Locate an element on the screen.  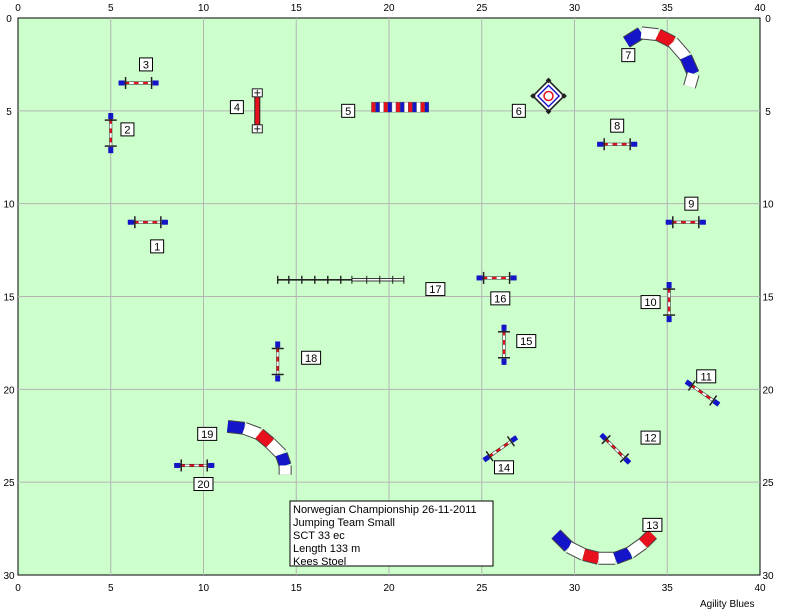
x-tick-label-bottom: 20 is located at coordinates (389, 588).